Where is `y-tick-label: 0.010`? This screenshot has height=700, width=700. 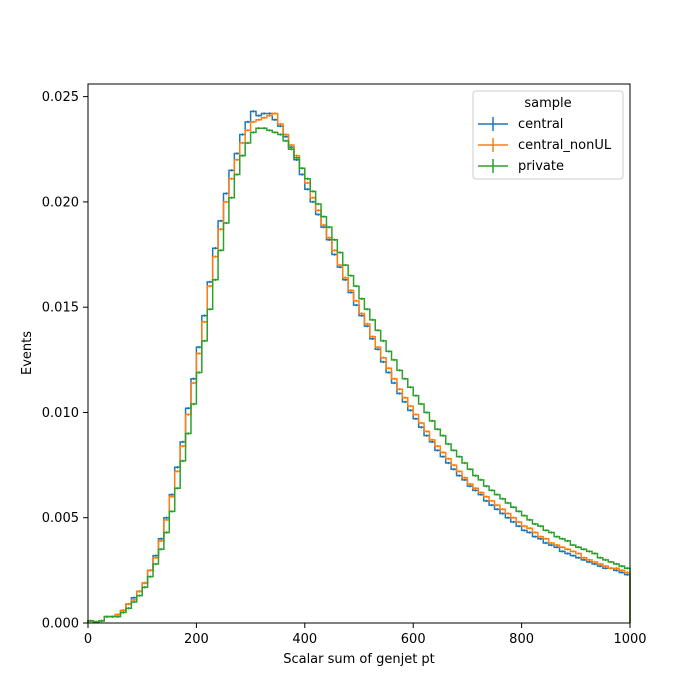
y-tick-label: 0.010 is located at coordinates (60, 413).